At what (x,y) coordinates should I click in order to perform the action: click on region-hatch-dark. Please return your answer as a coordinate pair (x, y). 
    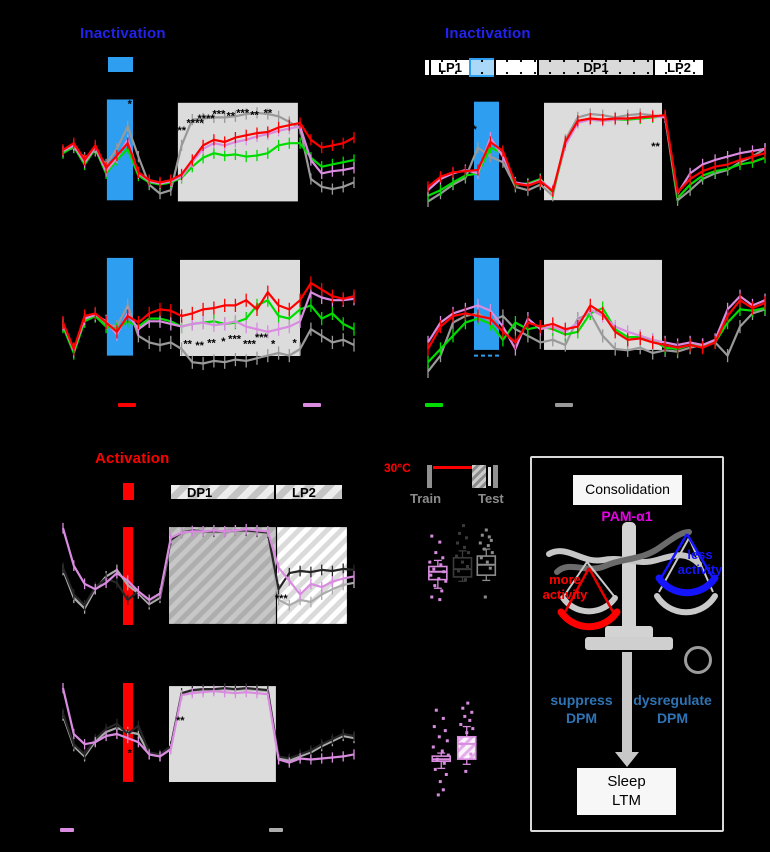
    Looking at the image, I should click on (222, 575).